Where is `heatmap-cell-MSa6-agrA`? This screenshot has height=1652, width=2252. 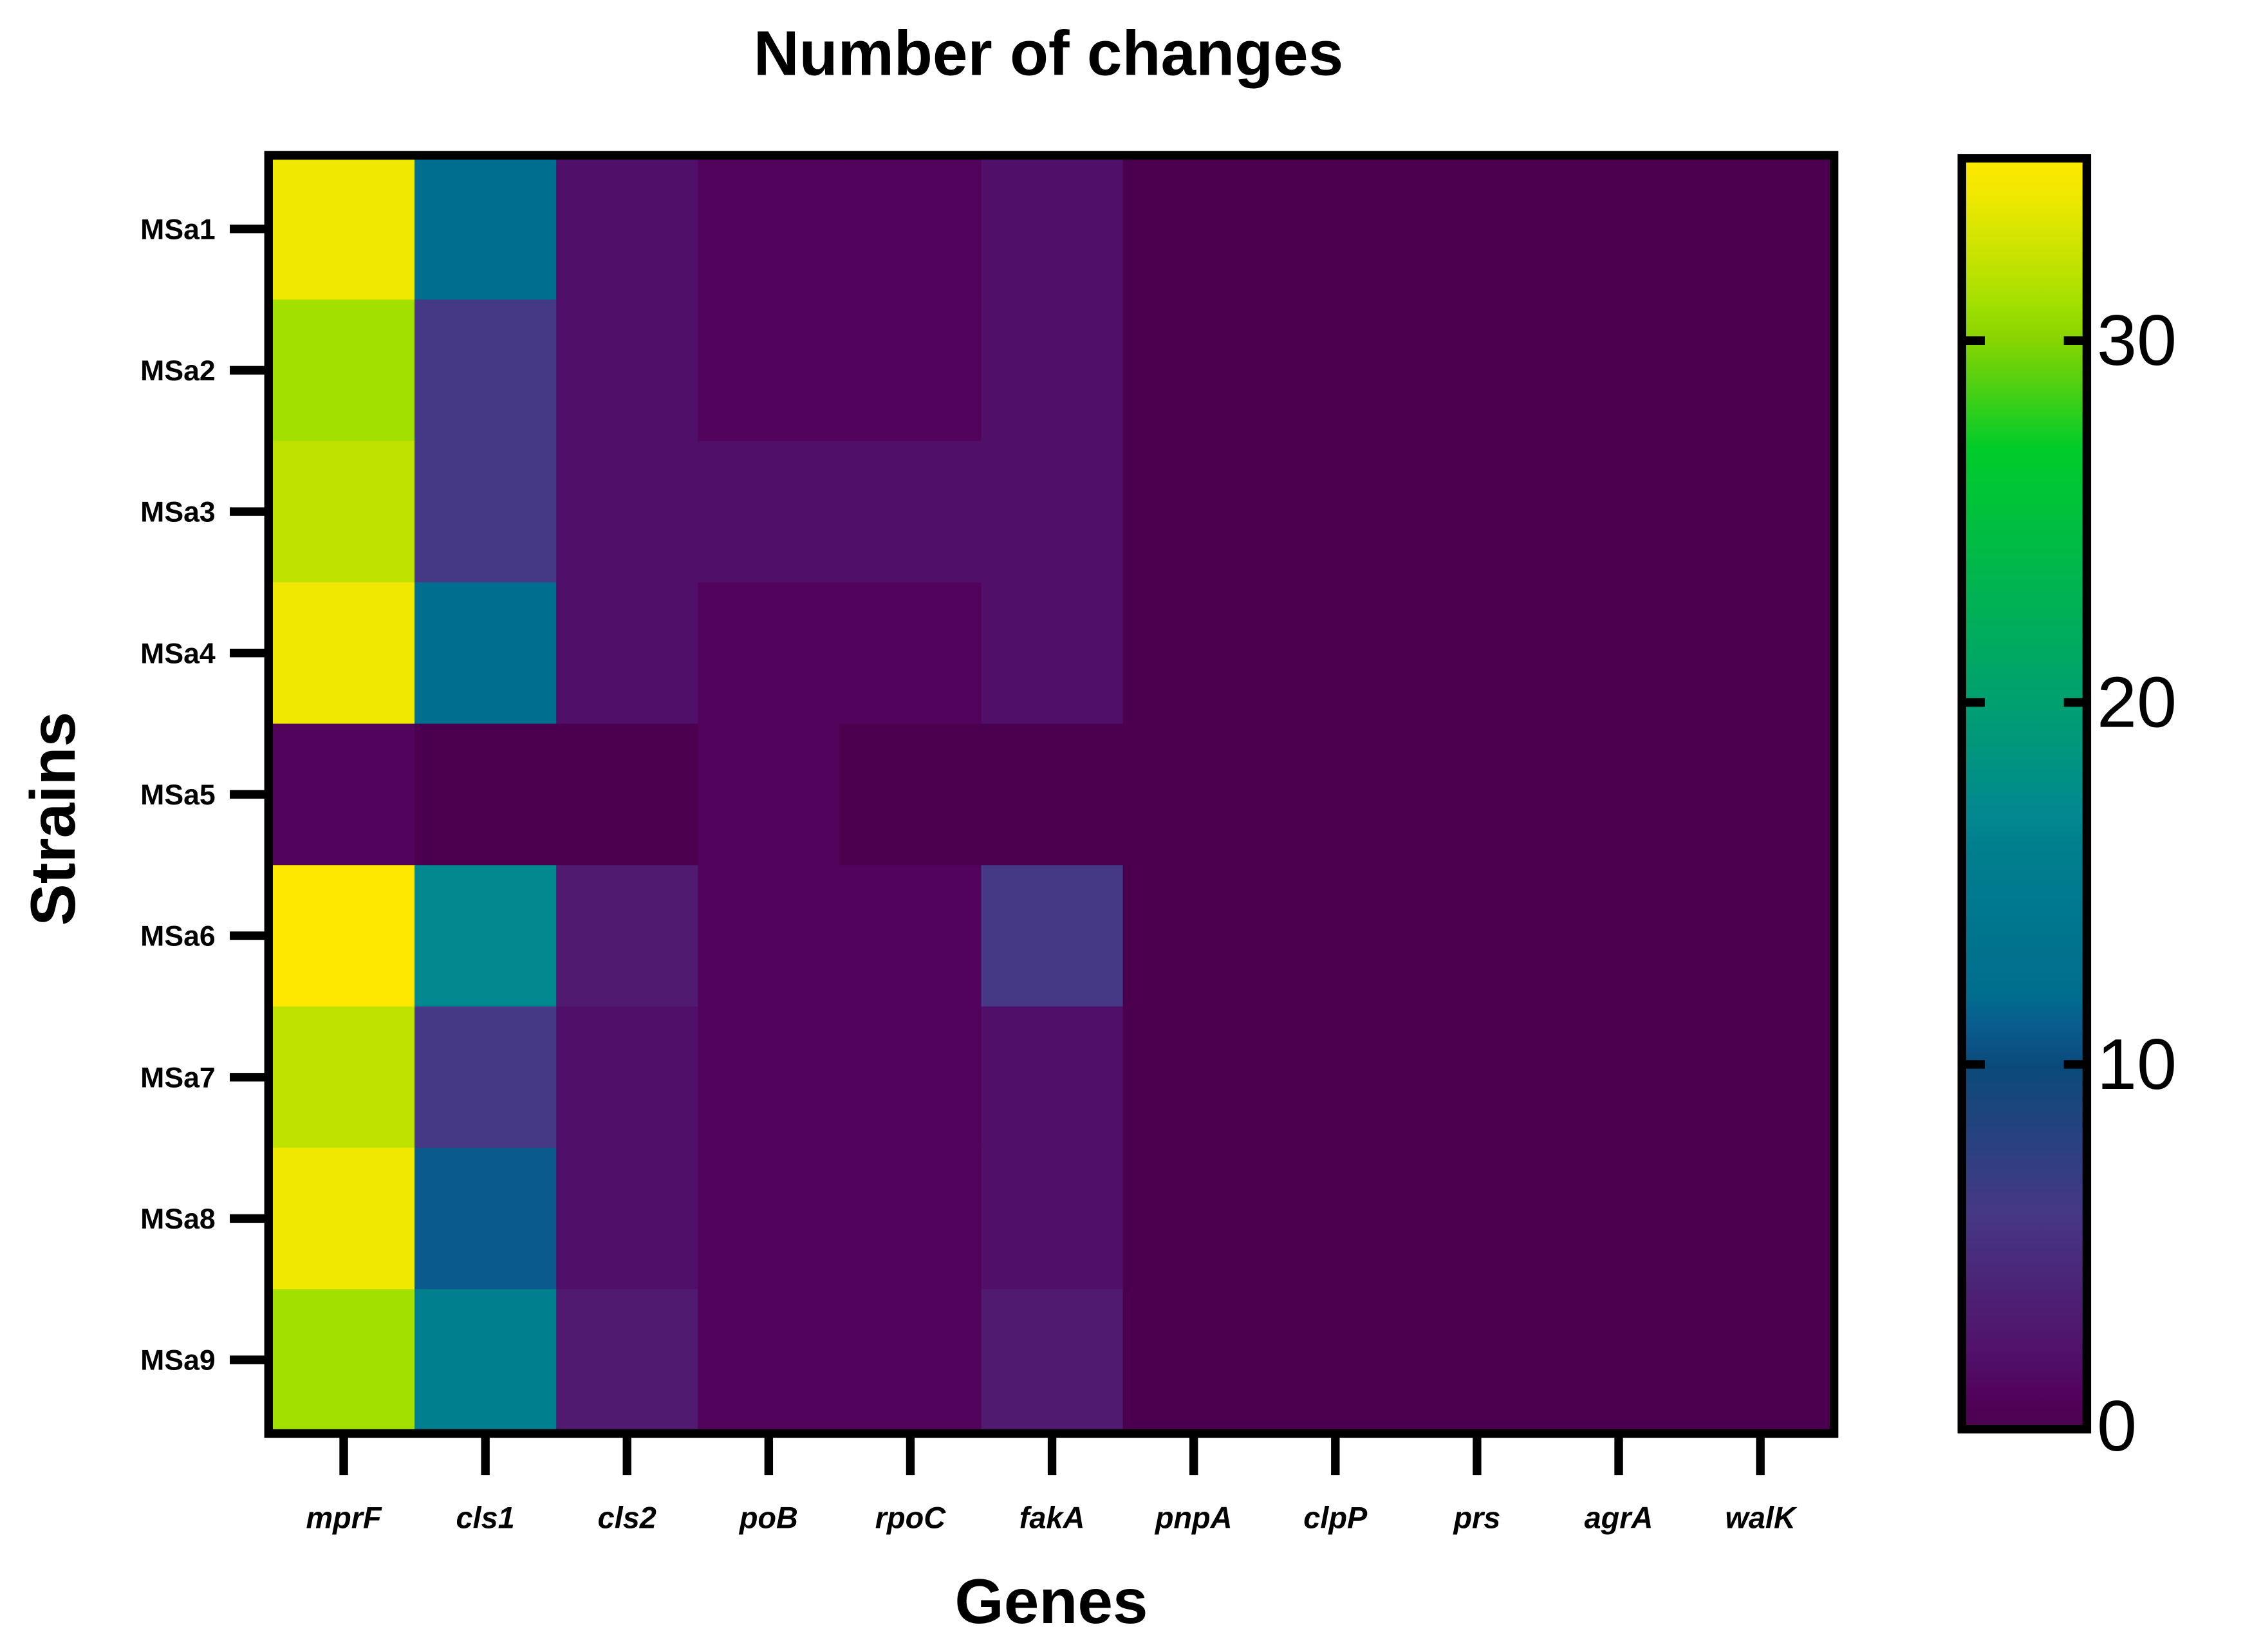 heatmap-cell-MSa6-agrA is located at coordinates (1619, 936).